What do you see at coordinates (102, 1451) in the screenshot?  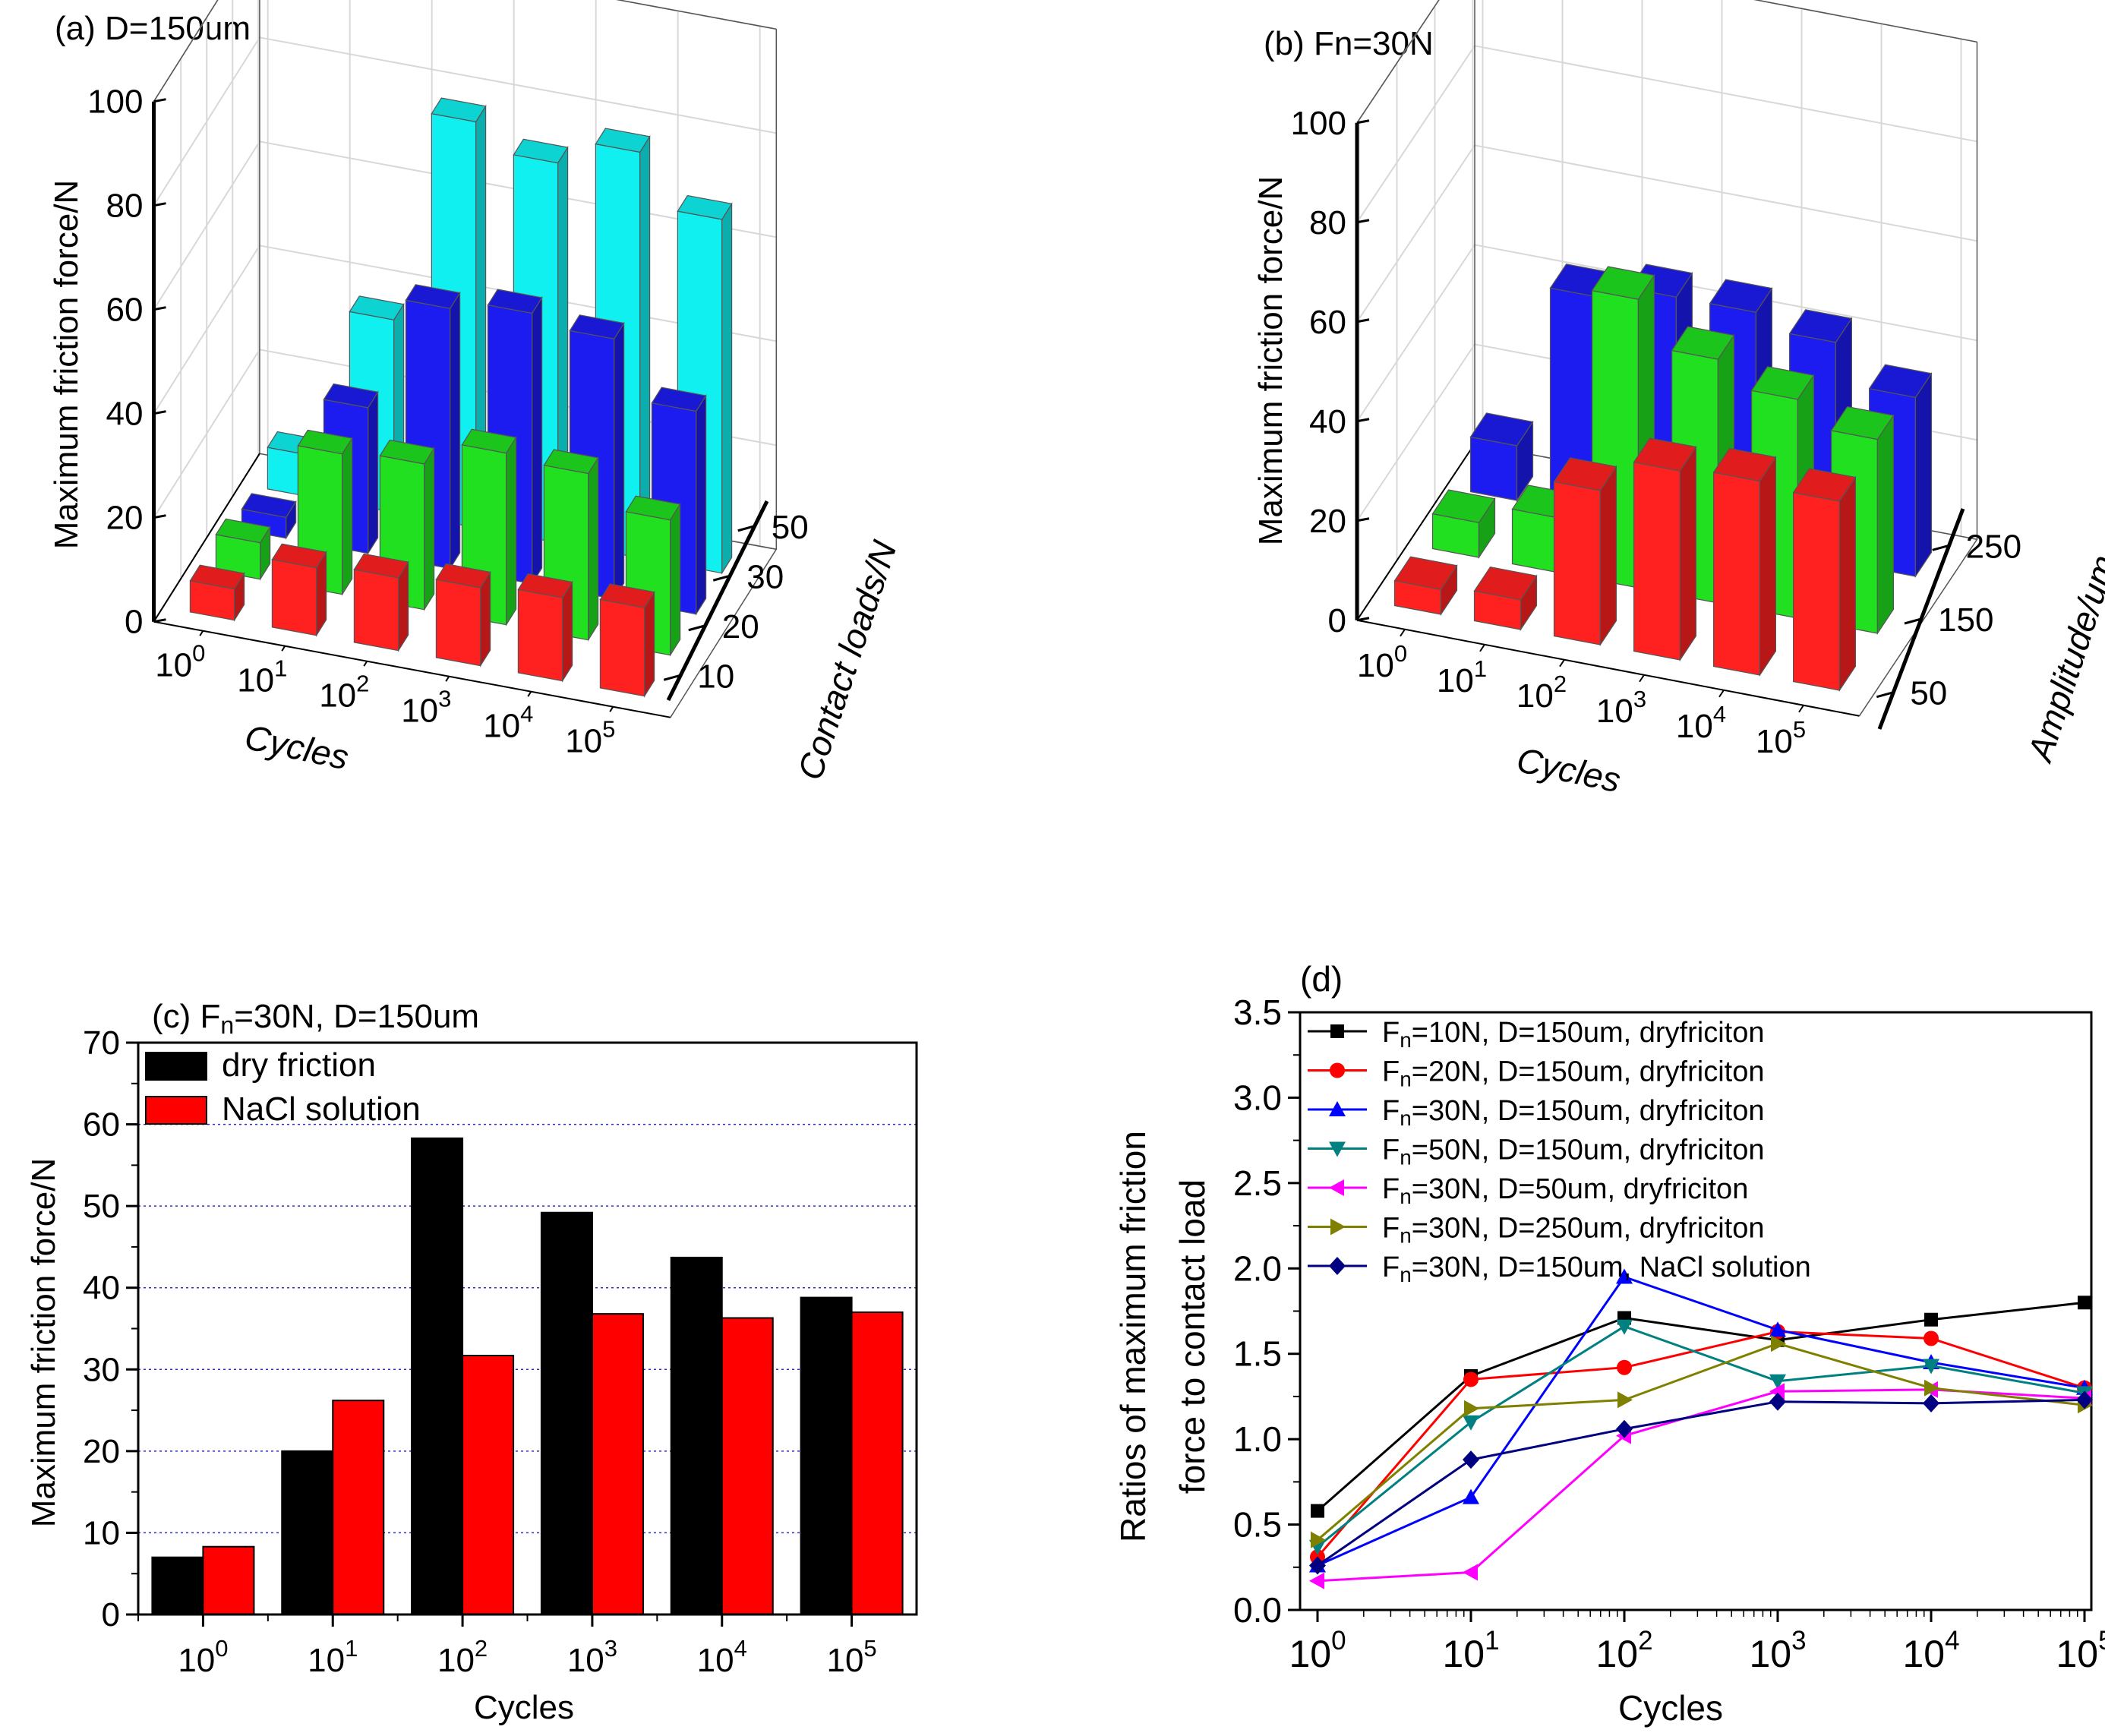 I see `pc-y-tick-label: 20` at bounding box center [102, 1451].